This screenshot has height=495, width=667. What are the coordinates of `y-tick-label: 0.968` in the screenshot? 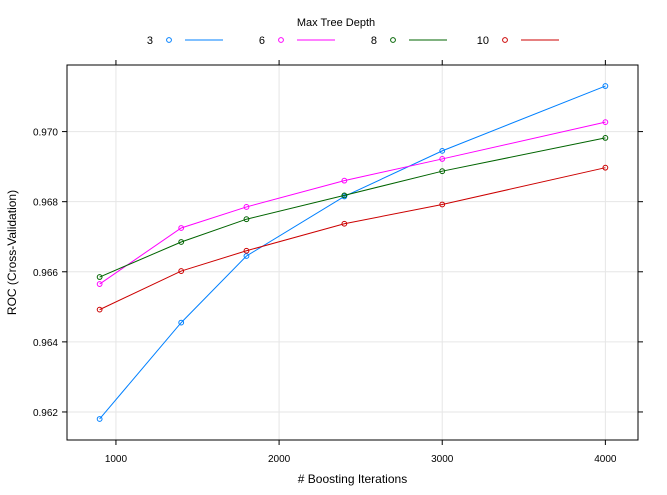 It's located at (45, 203).